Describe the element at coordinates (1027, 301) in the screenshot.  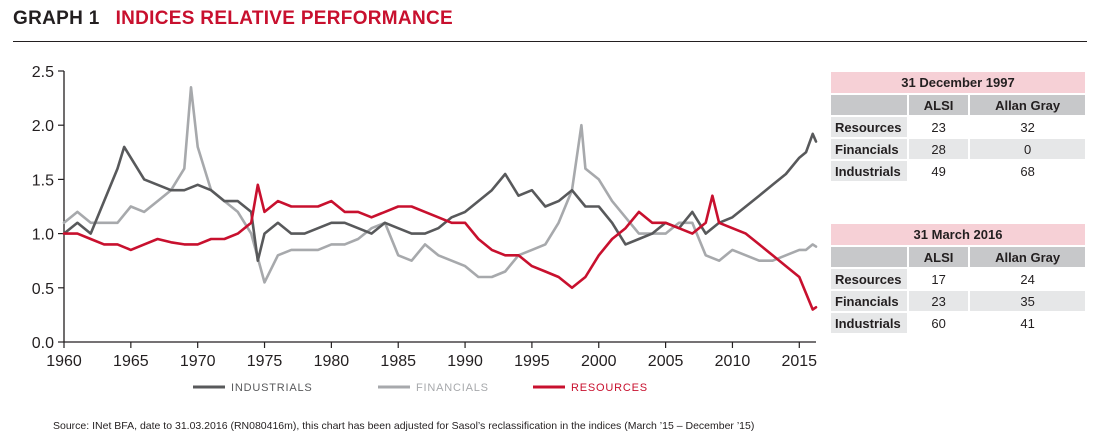
I see `cell-allan-gray: 35` at that location.